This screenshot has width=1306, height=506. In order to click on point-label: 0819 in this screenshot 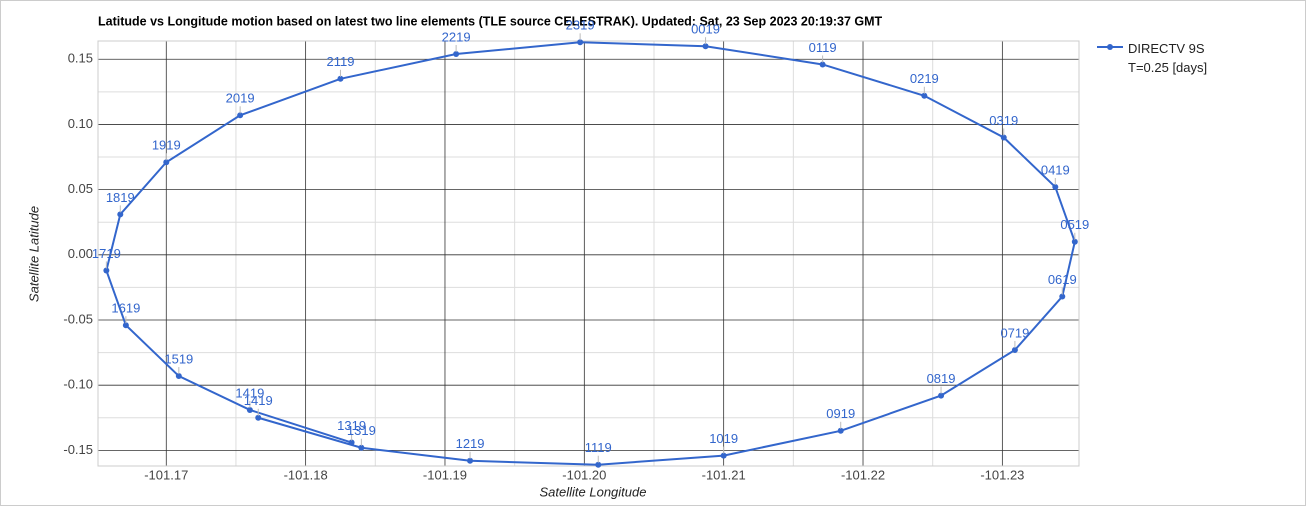, I will do `click(941, 378)`.